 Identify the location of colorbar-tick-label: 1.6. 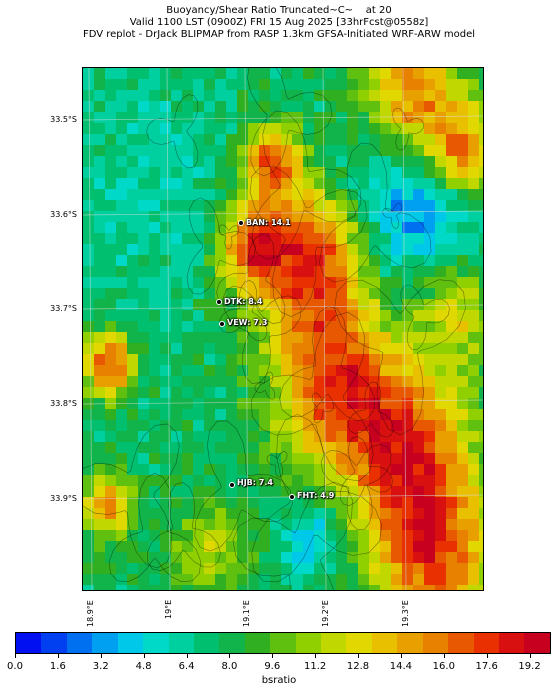
(57, 666).